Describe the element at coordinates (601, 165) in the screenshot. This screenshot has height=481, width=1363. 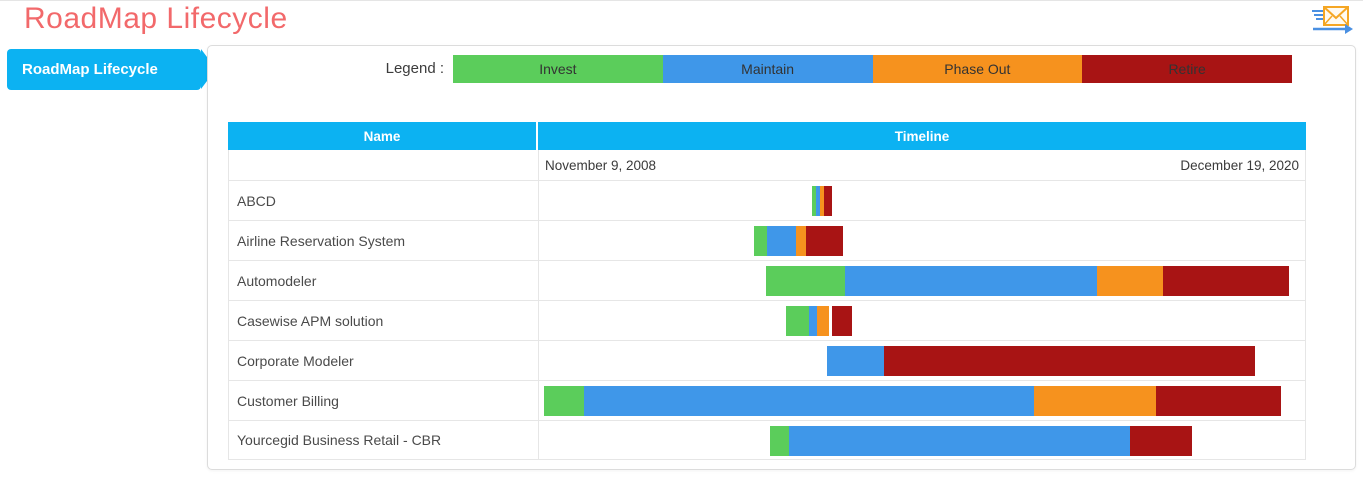
I see `timeline-start-date: November 9, 2008` at that location.